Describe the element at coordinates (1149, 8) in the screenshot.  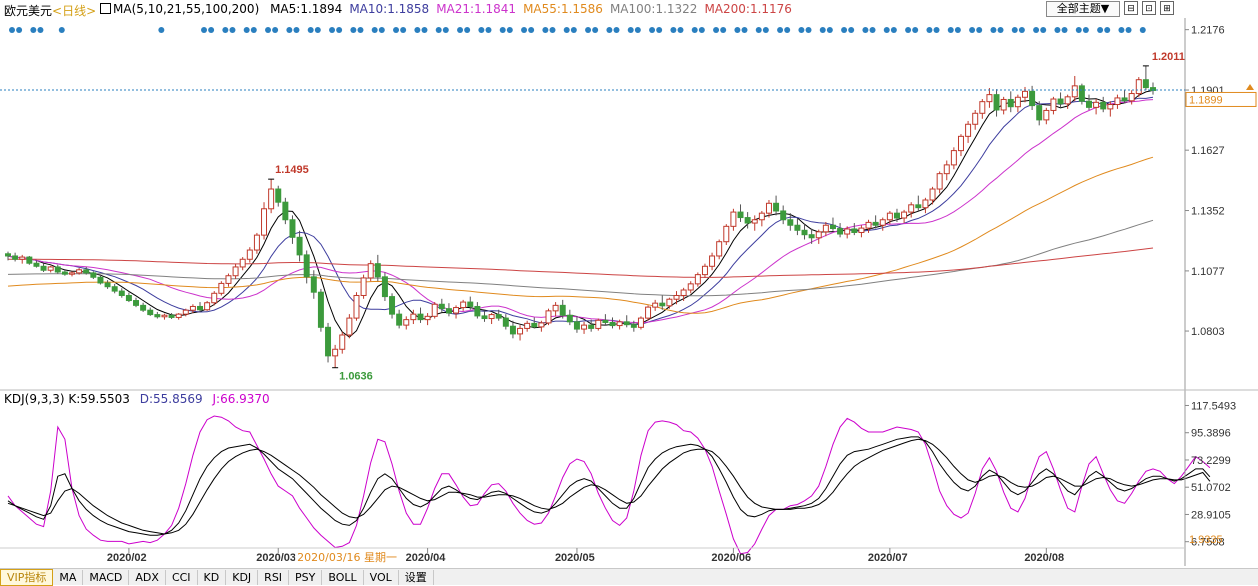
I see `restore-icon: ⊡` at that location.